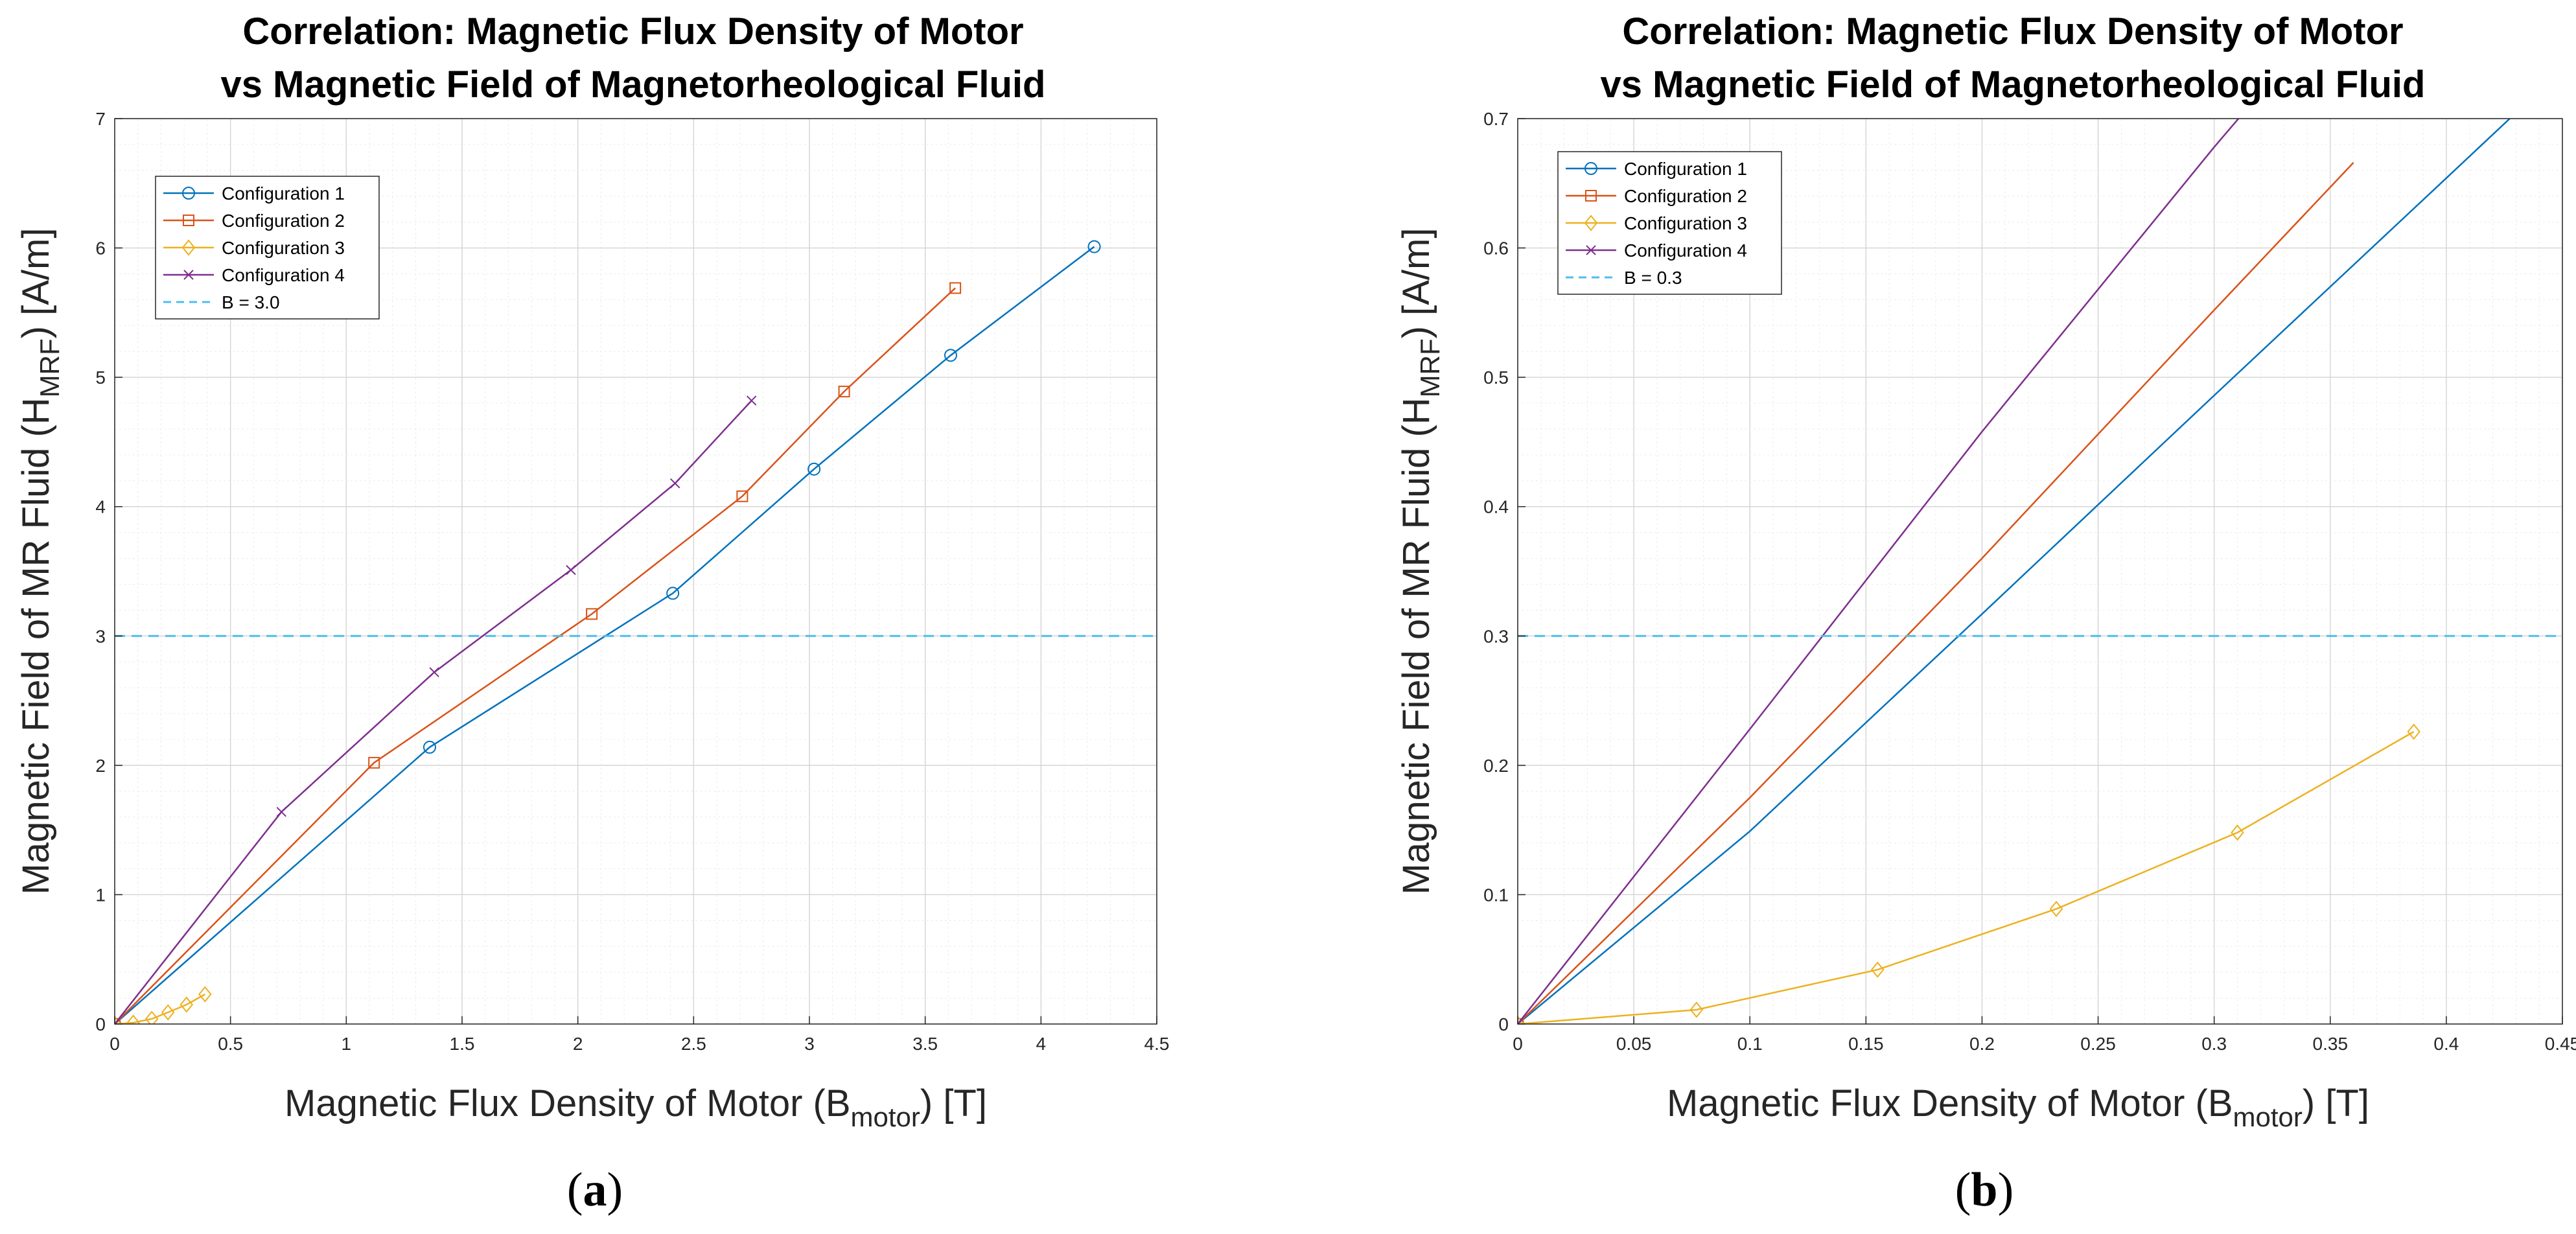 The width and height of the screenshot is (2576, 1234). I want to click on chart-a-xtick-label: 1, so click(347, 1044).